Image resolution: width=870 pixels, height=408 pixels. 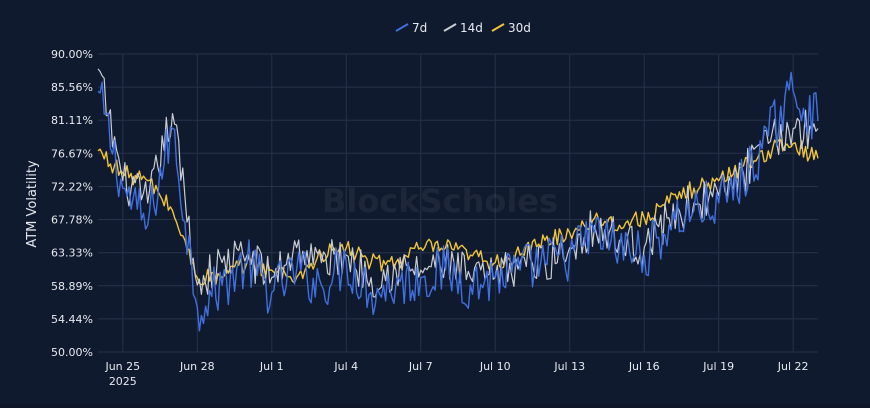 What do you see at coordinates (32, 204) in the screenshot?
I see `y-axis-title: ATM Volatility` at bounding box center [32, 204].